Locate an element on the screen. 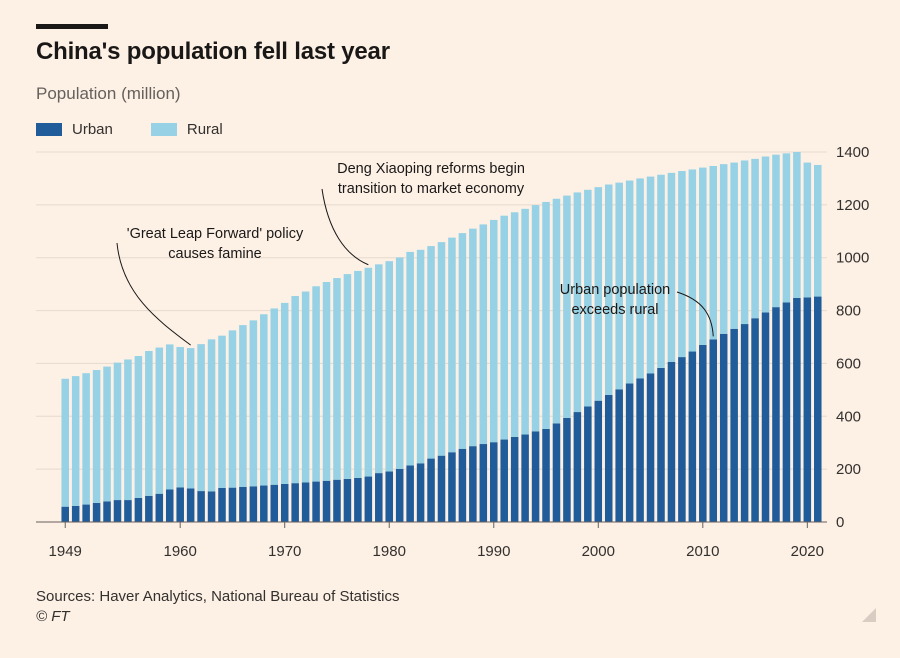 The width and height of the screenshot is (900, 658). ft-credit: © FT is located at coordinates (53, 616).